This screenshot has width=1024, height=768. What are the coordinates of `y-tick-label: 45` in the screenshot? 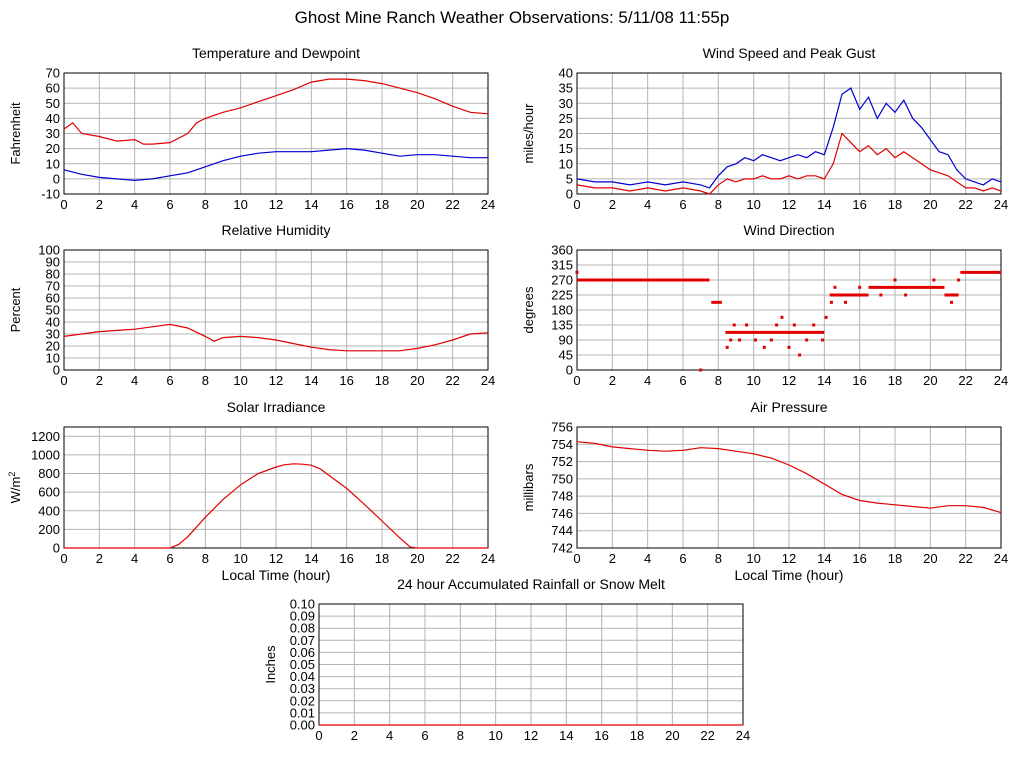 It's located at (566, 355).